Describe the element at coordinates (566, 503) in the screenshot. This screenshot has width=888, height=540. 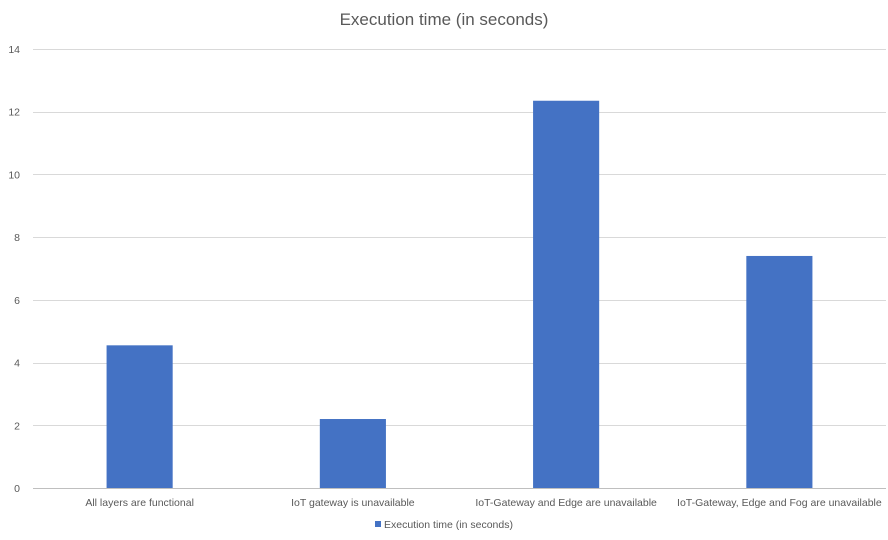
I see `x-category-label: IoT-Gateway and Edge are unavailable` at that location.